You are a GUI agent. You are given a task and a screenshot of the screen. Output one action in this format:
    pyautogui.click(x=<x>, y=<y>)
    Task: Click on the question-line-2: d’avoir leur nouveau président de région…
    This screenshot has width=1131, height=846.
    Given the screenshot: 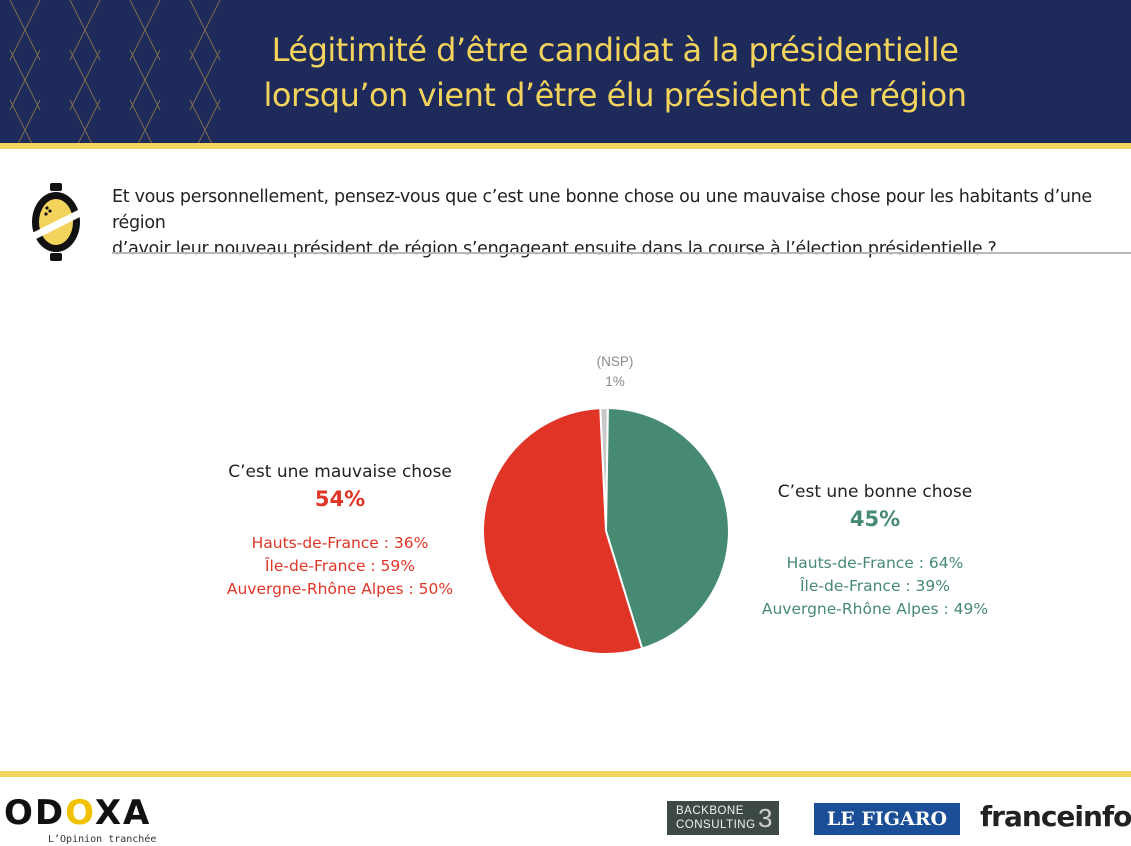 What is the action you would take?
    pyautogui.click(x=554, y=249)
    